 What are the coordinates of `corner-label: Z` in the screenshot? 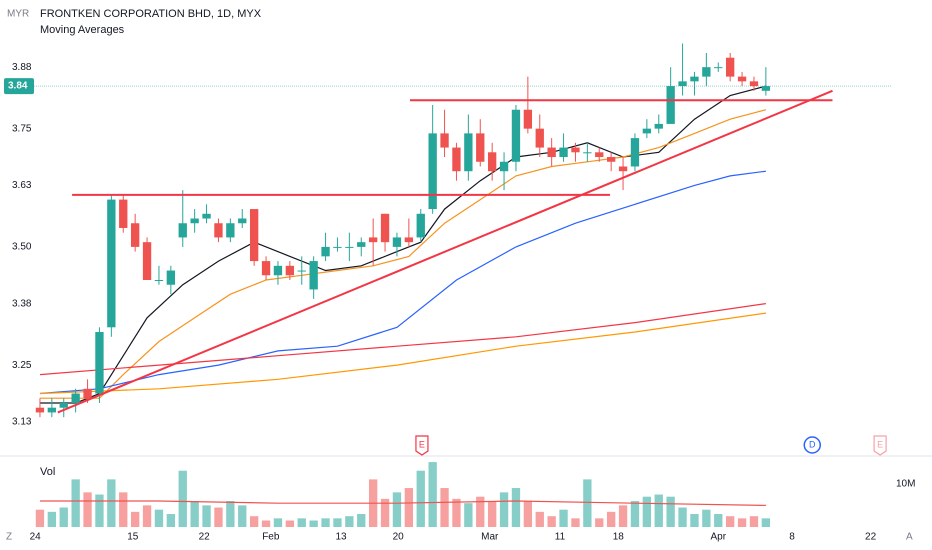 It's located at (9, 537).